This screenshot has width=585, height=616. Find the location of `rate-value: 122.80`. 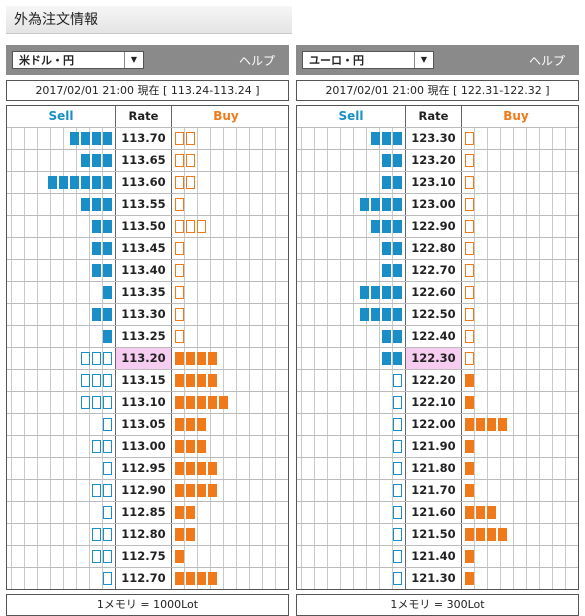

rate-value: 122.80 is located at coordinates (433, 248).